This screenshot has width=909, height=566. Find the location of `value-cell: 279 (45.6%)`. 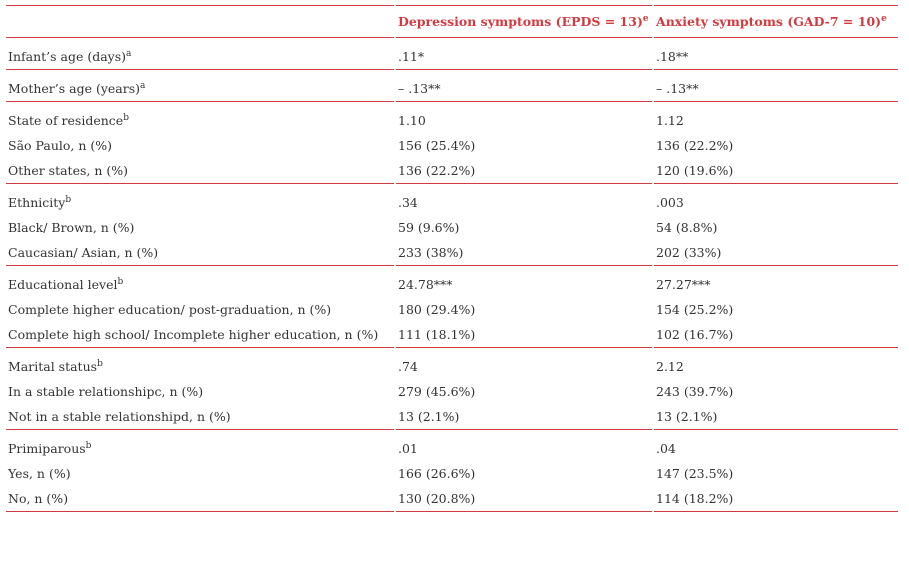

value-cell: 279 (45.6%) is located at coordinates (524, 391).